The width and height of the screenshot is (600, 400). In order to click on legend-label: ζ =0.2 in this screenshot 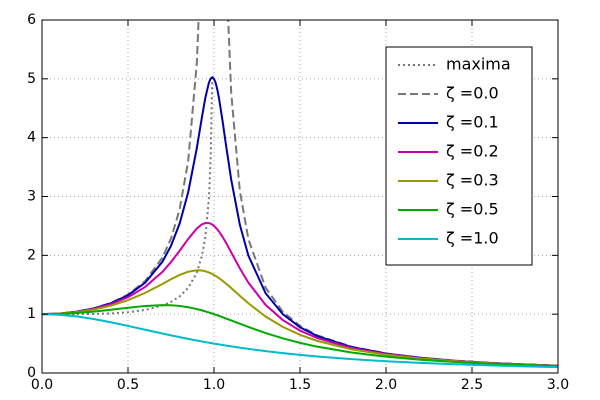, I will do `click(472, 151)`.